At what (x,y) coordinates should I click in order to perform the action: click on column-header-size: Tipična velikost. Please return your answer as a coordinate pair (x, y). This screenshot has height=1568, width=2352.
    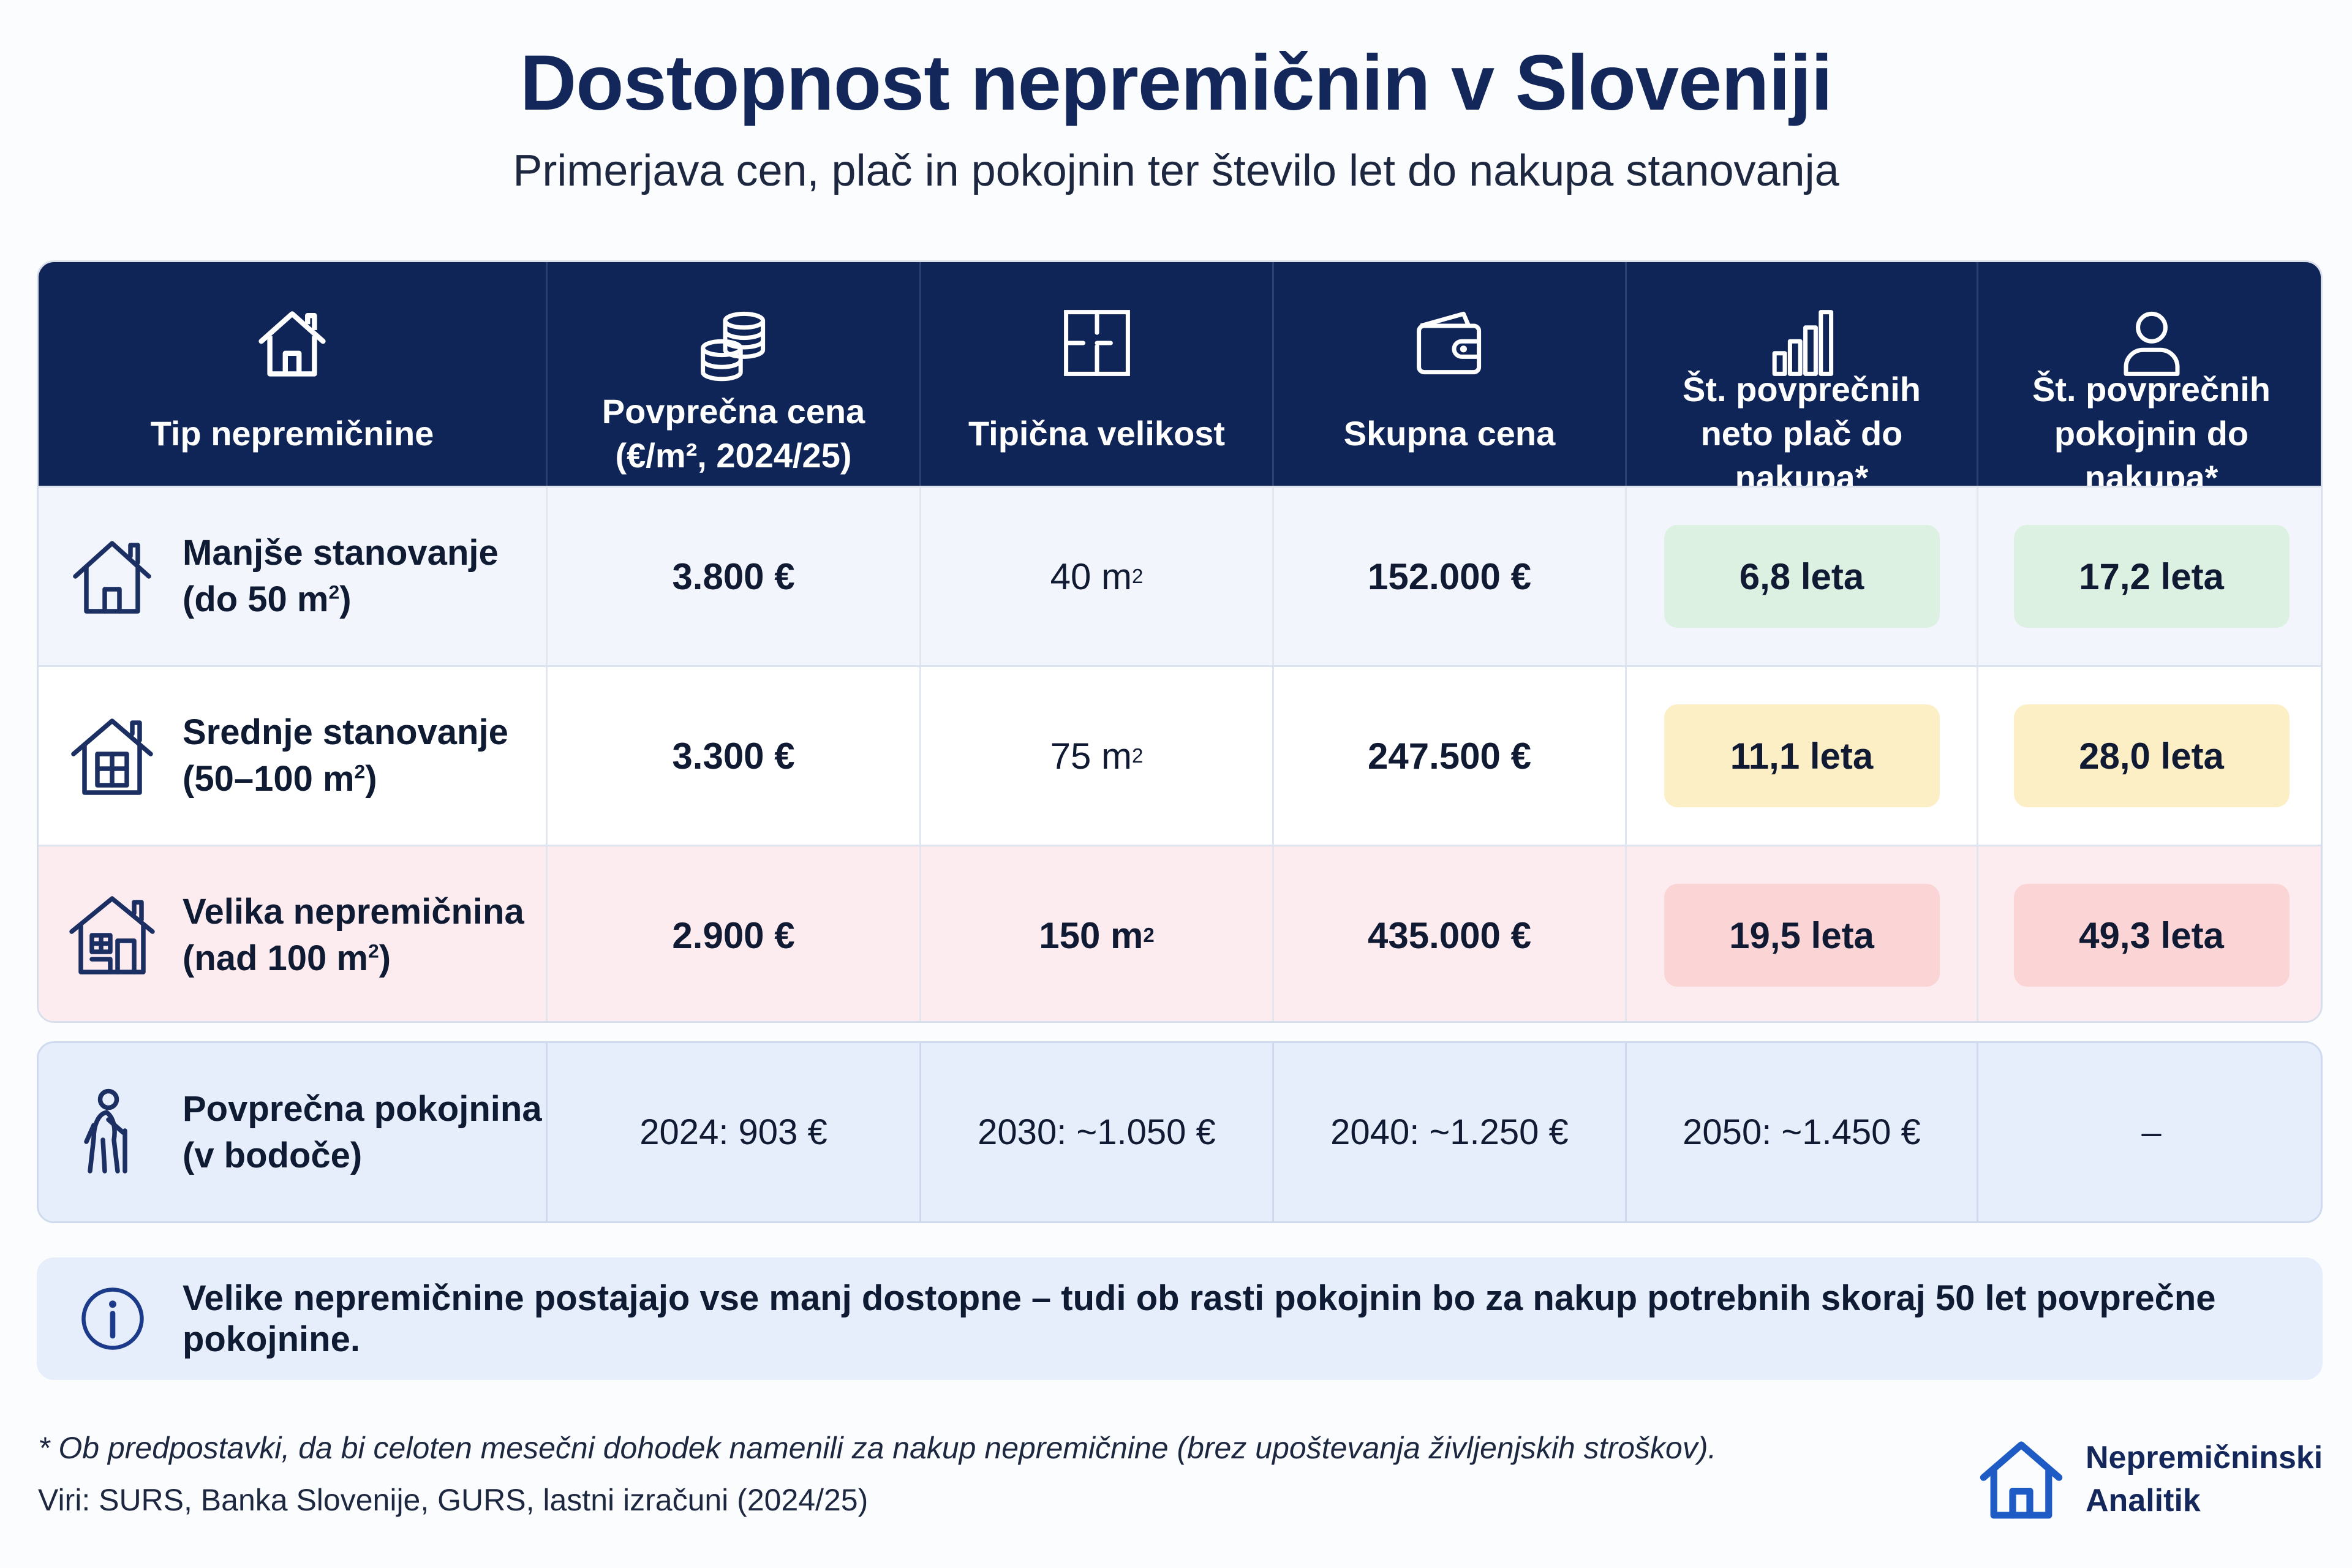
    Looking at the image, I should click on (1096, 374).